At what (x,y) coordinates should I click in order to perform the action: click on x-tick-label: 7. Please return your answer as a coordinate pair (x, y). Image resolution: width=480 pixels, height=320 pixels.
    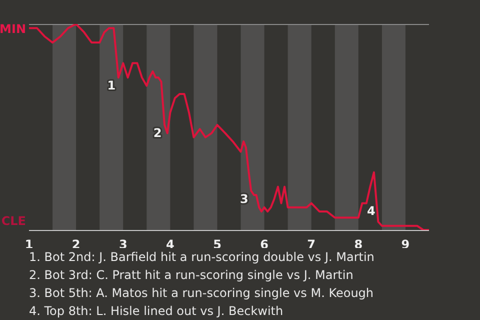
    Looking at the image, I should click on (311, 244).